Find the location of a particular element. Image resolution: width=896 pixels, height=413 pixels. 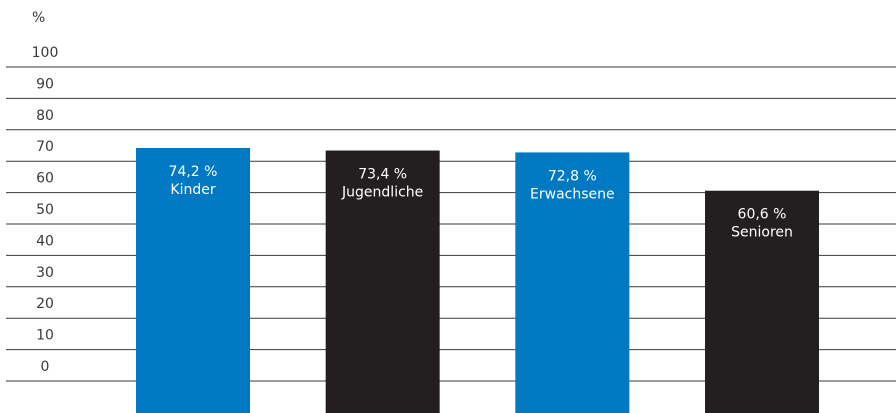

bar-kinder: 74,2 % Kinder is located at coordinates (193, 280).